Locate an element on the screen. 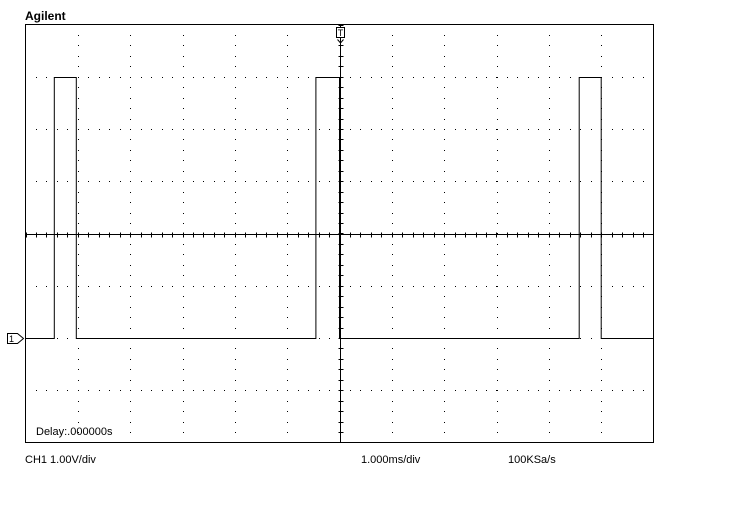 This screenshot has height=524, width=734. channel-1-ground-marker: 1 is located at coordinates (16, 339).